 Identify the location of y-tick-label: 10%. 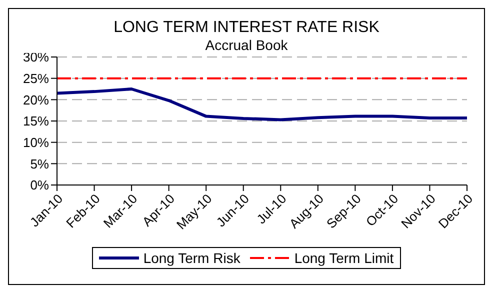
(36, 142).